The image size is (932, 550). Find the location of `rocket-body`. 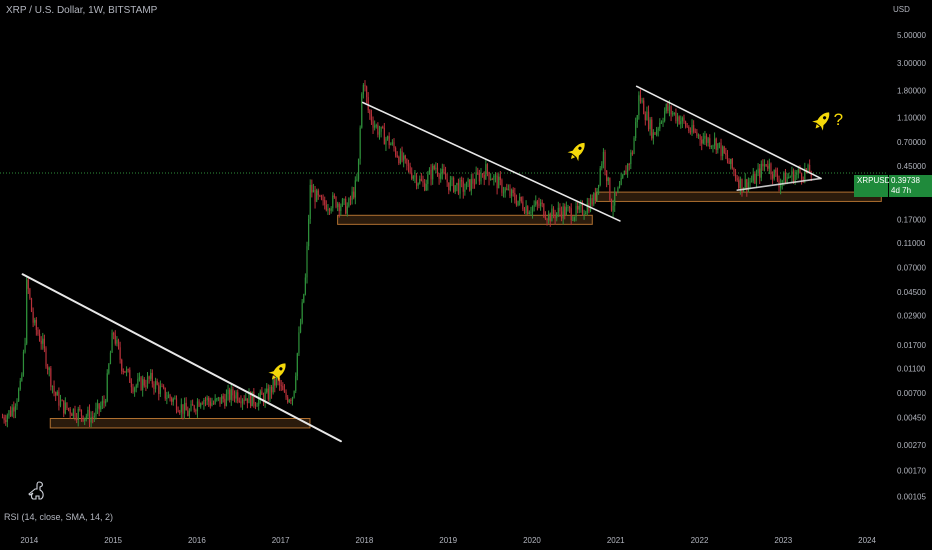

rocket-body is located at coordinates (578, 150).